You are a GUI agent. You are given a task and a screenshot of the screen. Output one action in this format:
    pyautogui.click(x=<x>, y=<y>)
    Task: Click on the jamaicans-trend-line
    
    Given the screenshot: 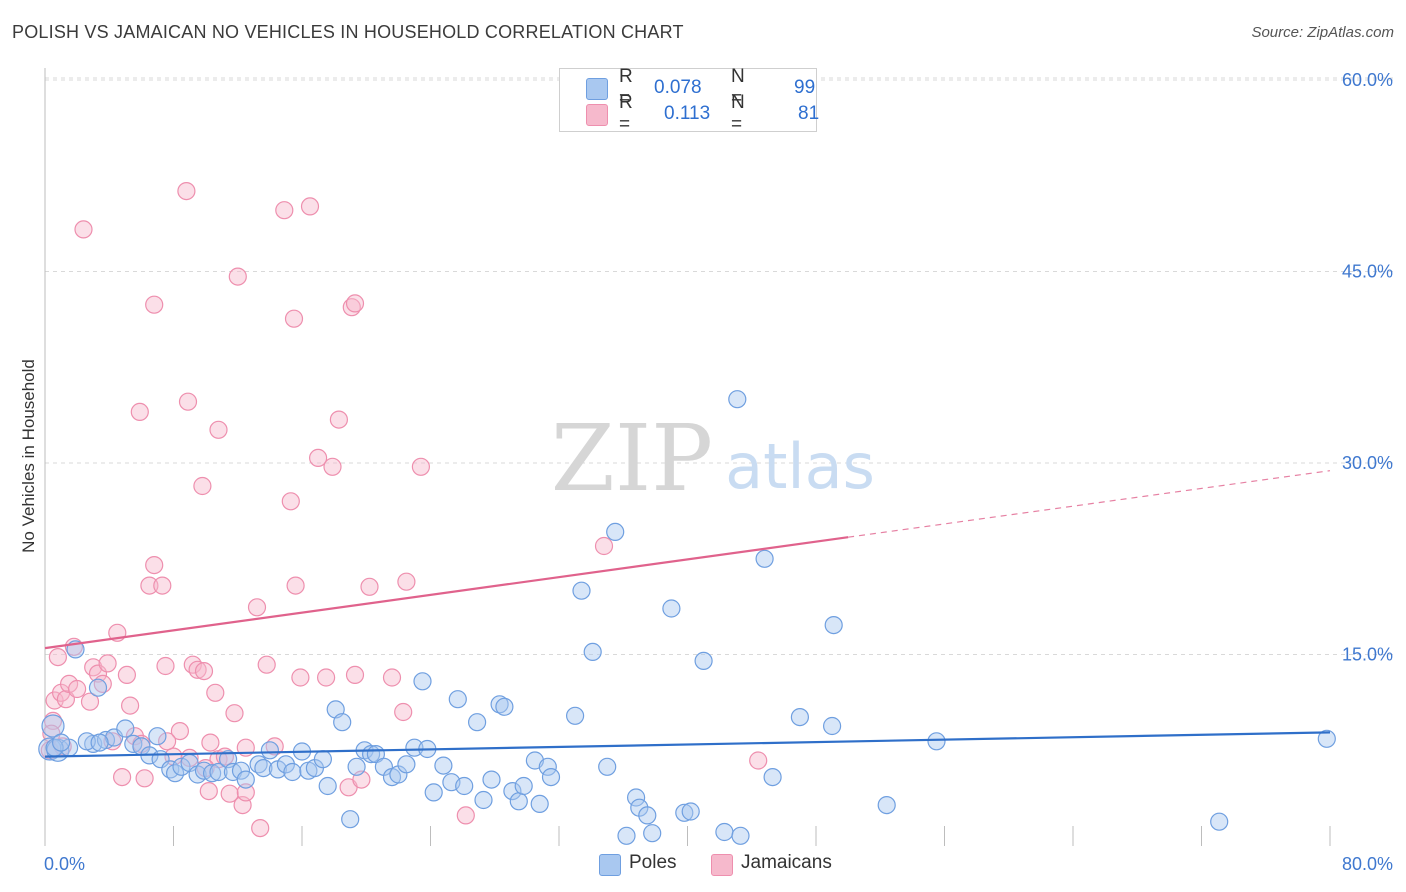 What is the action you would take?
    pyautogui.click(x=446, y=593)
    